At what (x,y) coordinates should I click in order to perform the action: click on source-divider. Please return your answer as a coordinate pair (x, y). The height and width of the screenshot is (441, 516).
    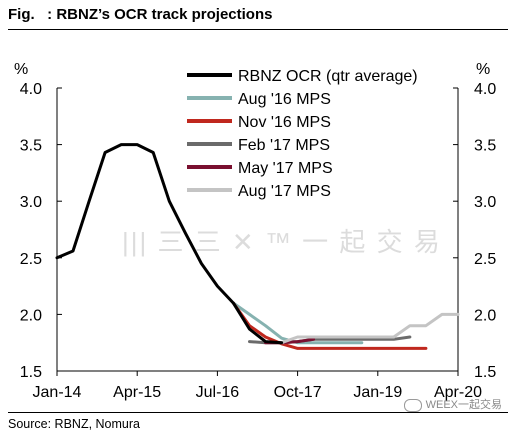
    Looking at the image, I should click on (258, 412).